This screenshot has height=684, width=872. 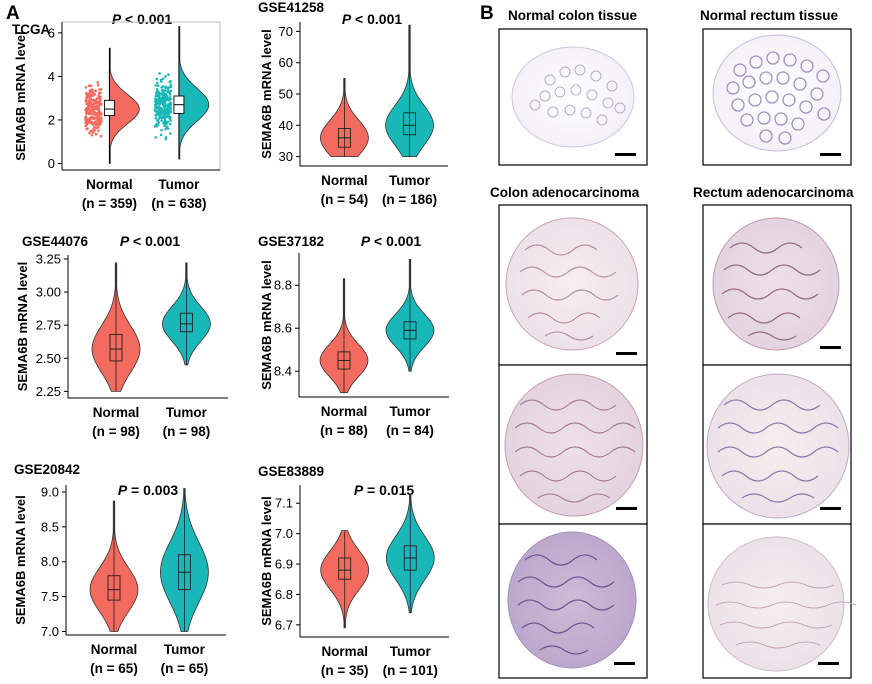 I want to click on y-tick-label: 3.00, so click(x=48, y=292).